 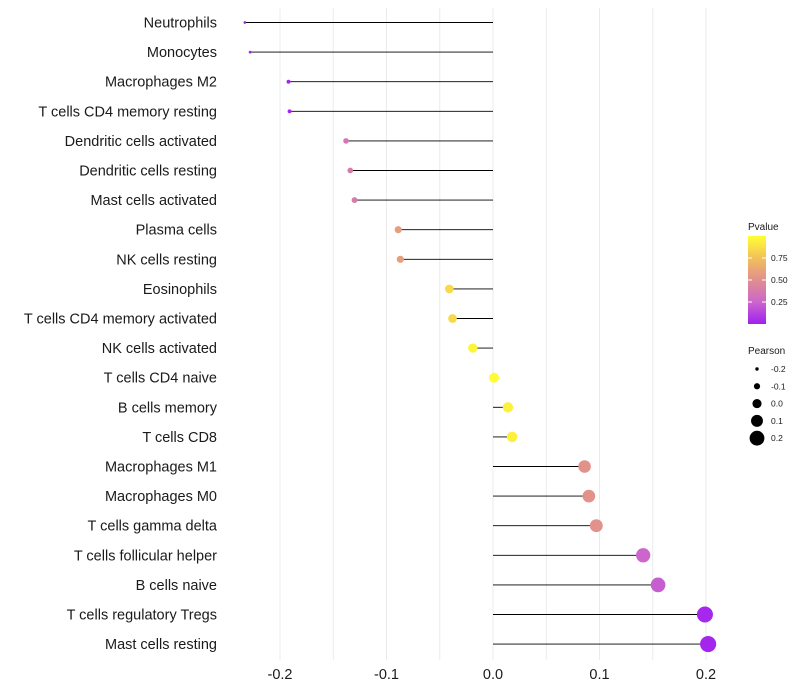 I want to click on x-tick-label-3: 0.1, so click(x=599, y=675).